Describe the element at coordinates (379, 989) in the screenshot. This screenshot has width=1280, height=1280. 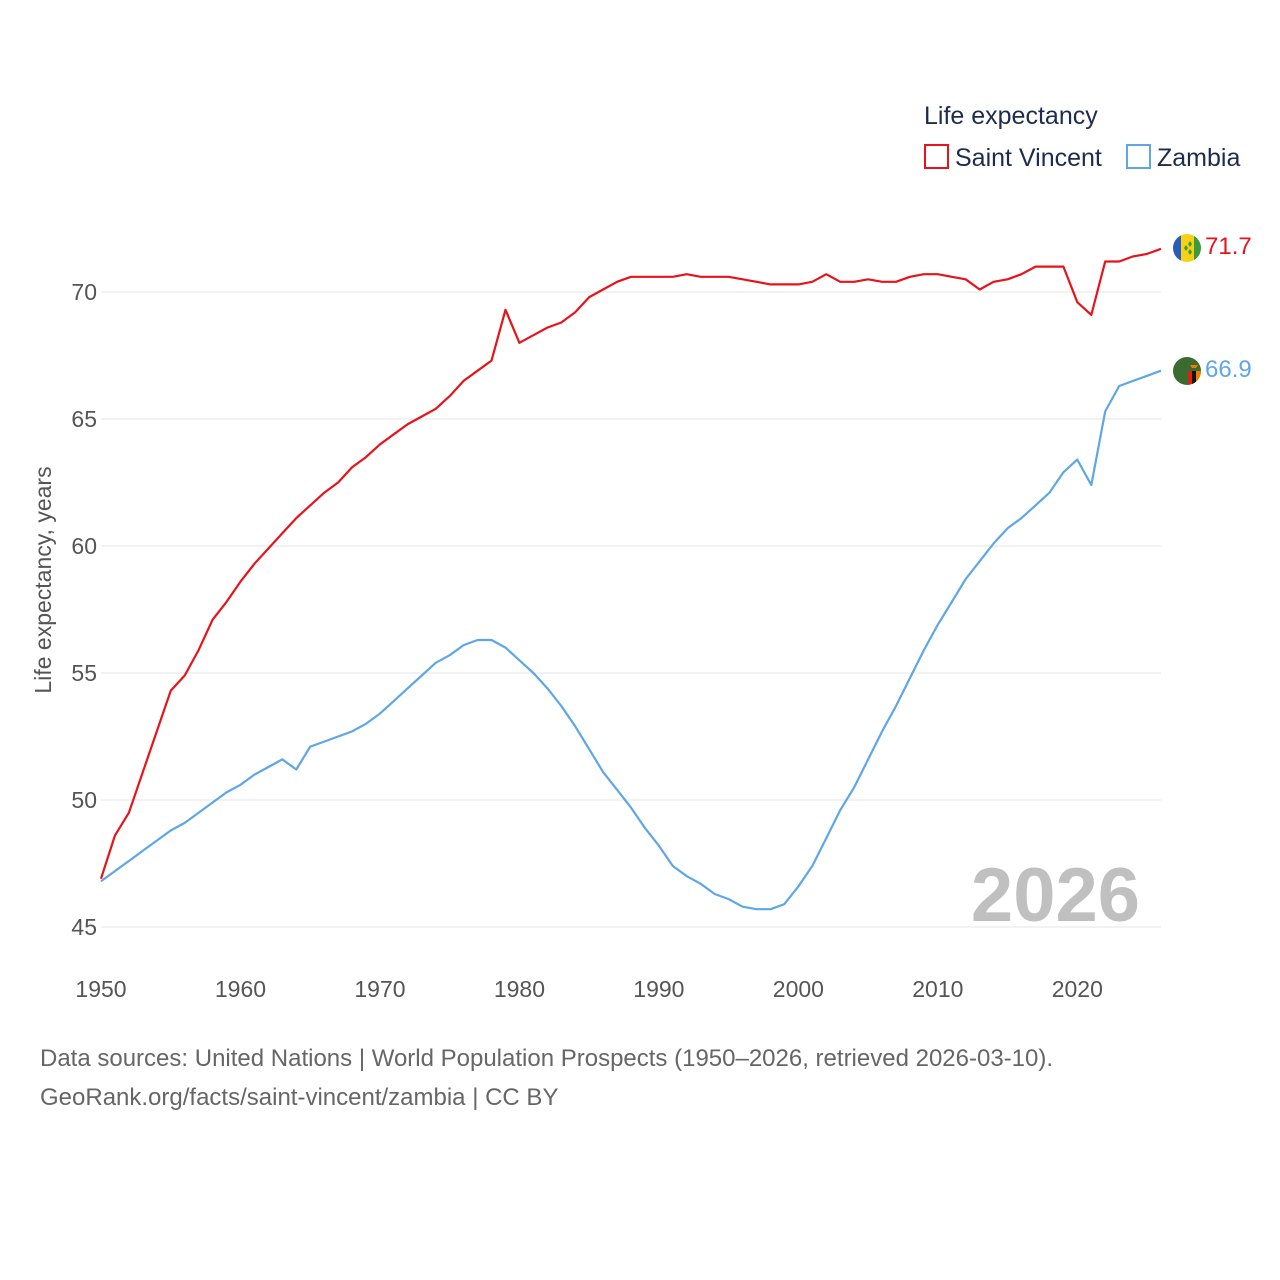
I see `x-tick-label: 1970` at that location.